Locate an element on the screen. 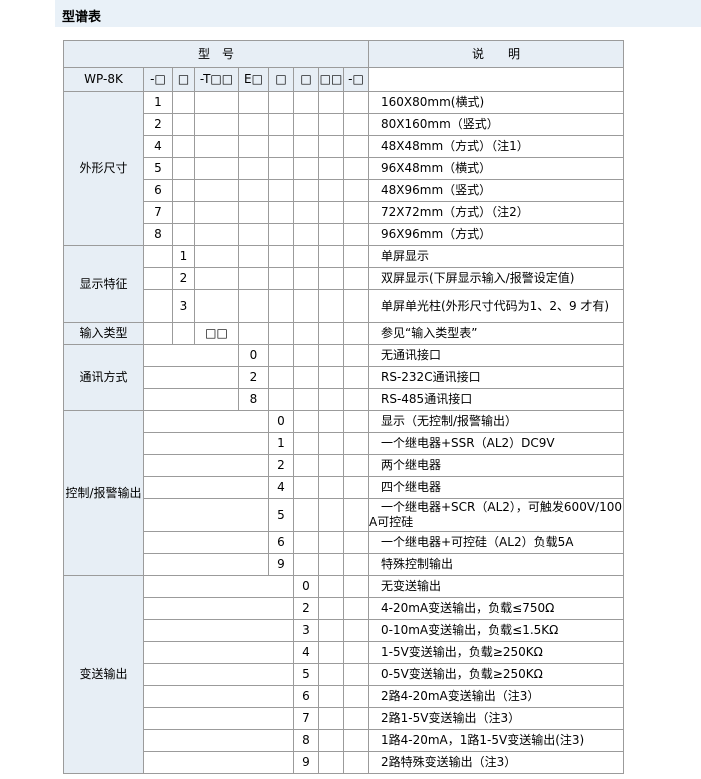  desc-cell: 48X48mm（方式）（注1） is located at coordinates (496, 146).